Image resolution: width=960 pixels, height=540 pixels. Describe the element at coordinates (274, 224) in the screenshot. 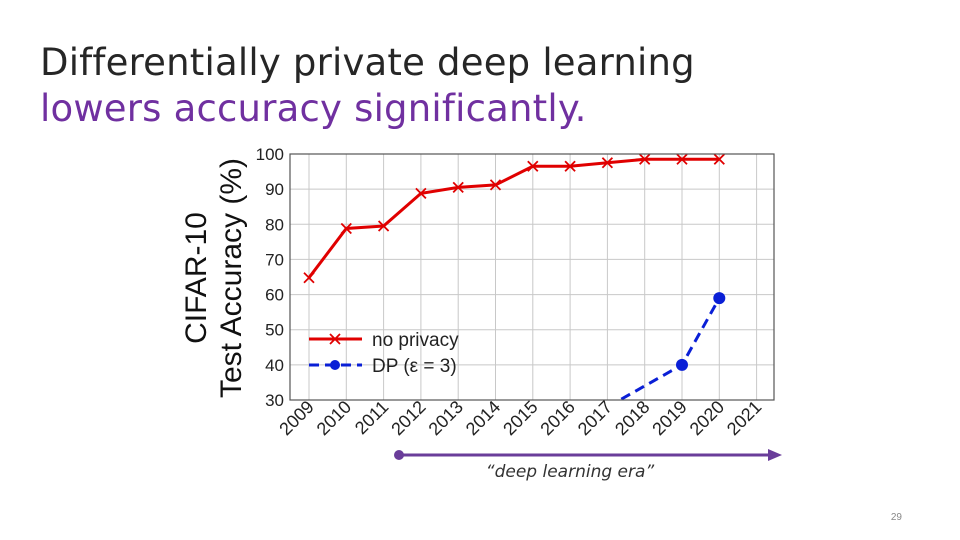

I see `y-tick-label: 80` at that location.